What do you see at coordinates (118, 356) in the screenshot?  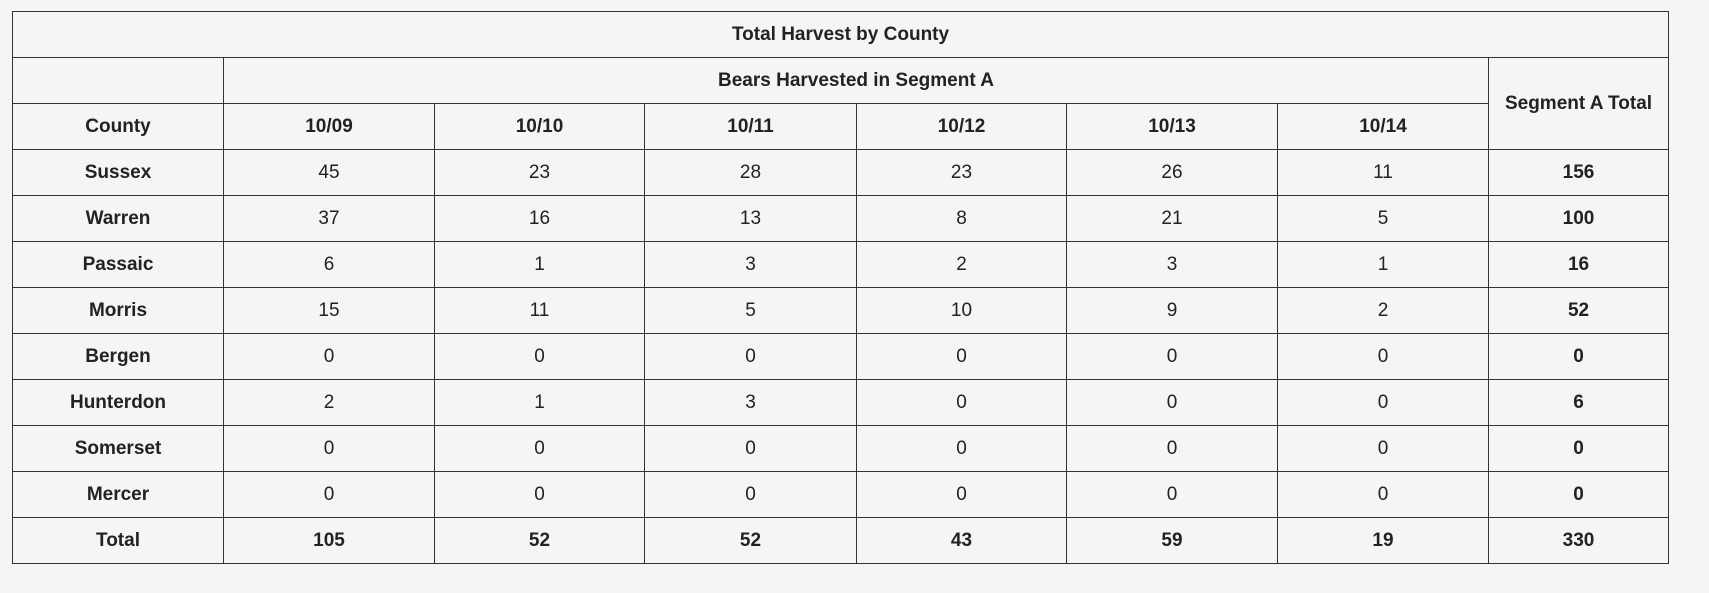 I see `county-name: Bergen` at bounding box center [118, 356].